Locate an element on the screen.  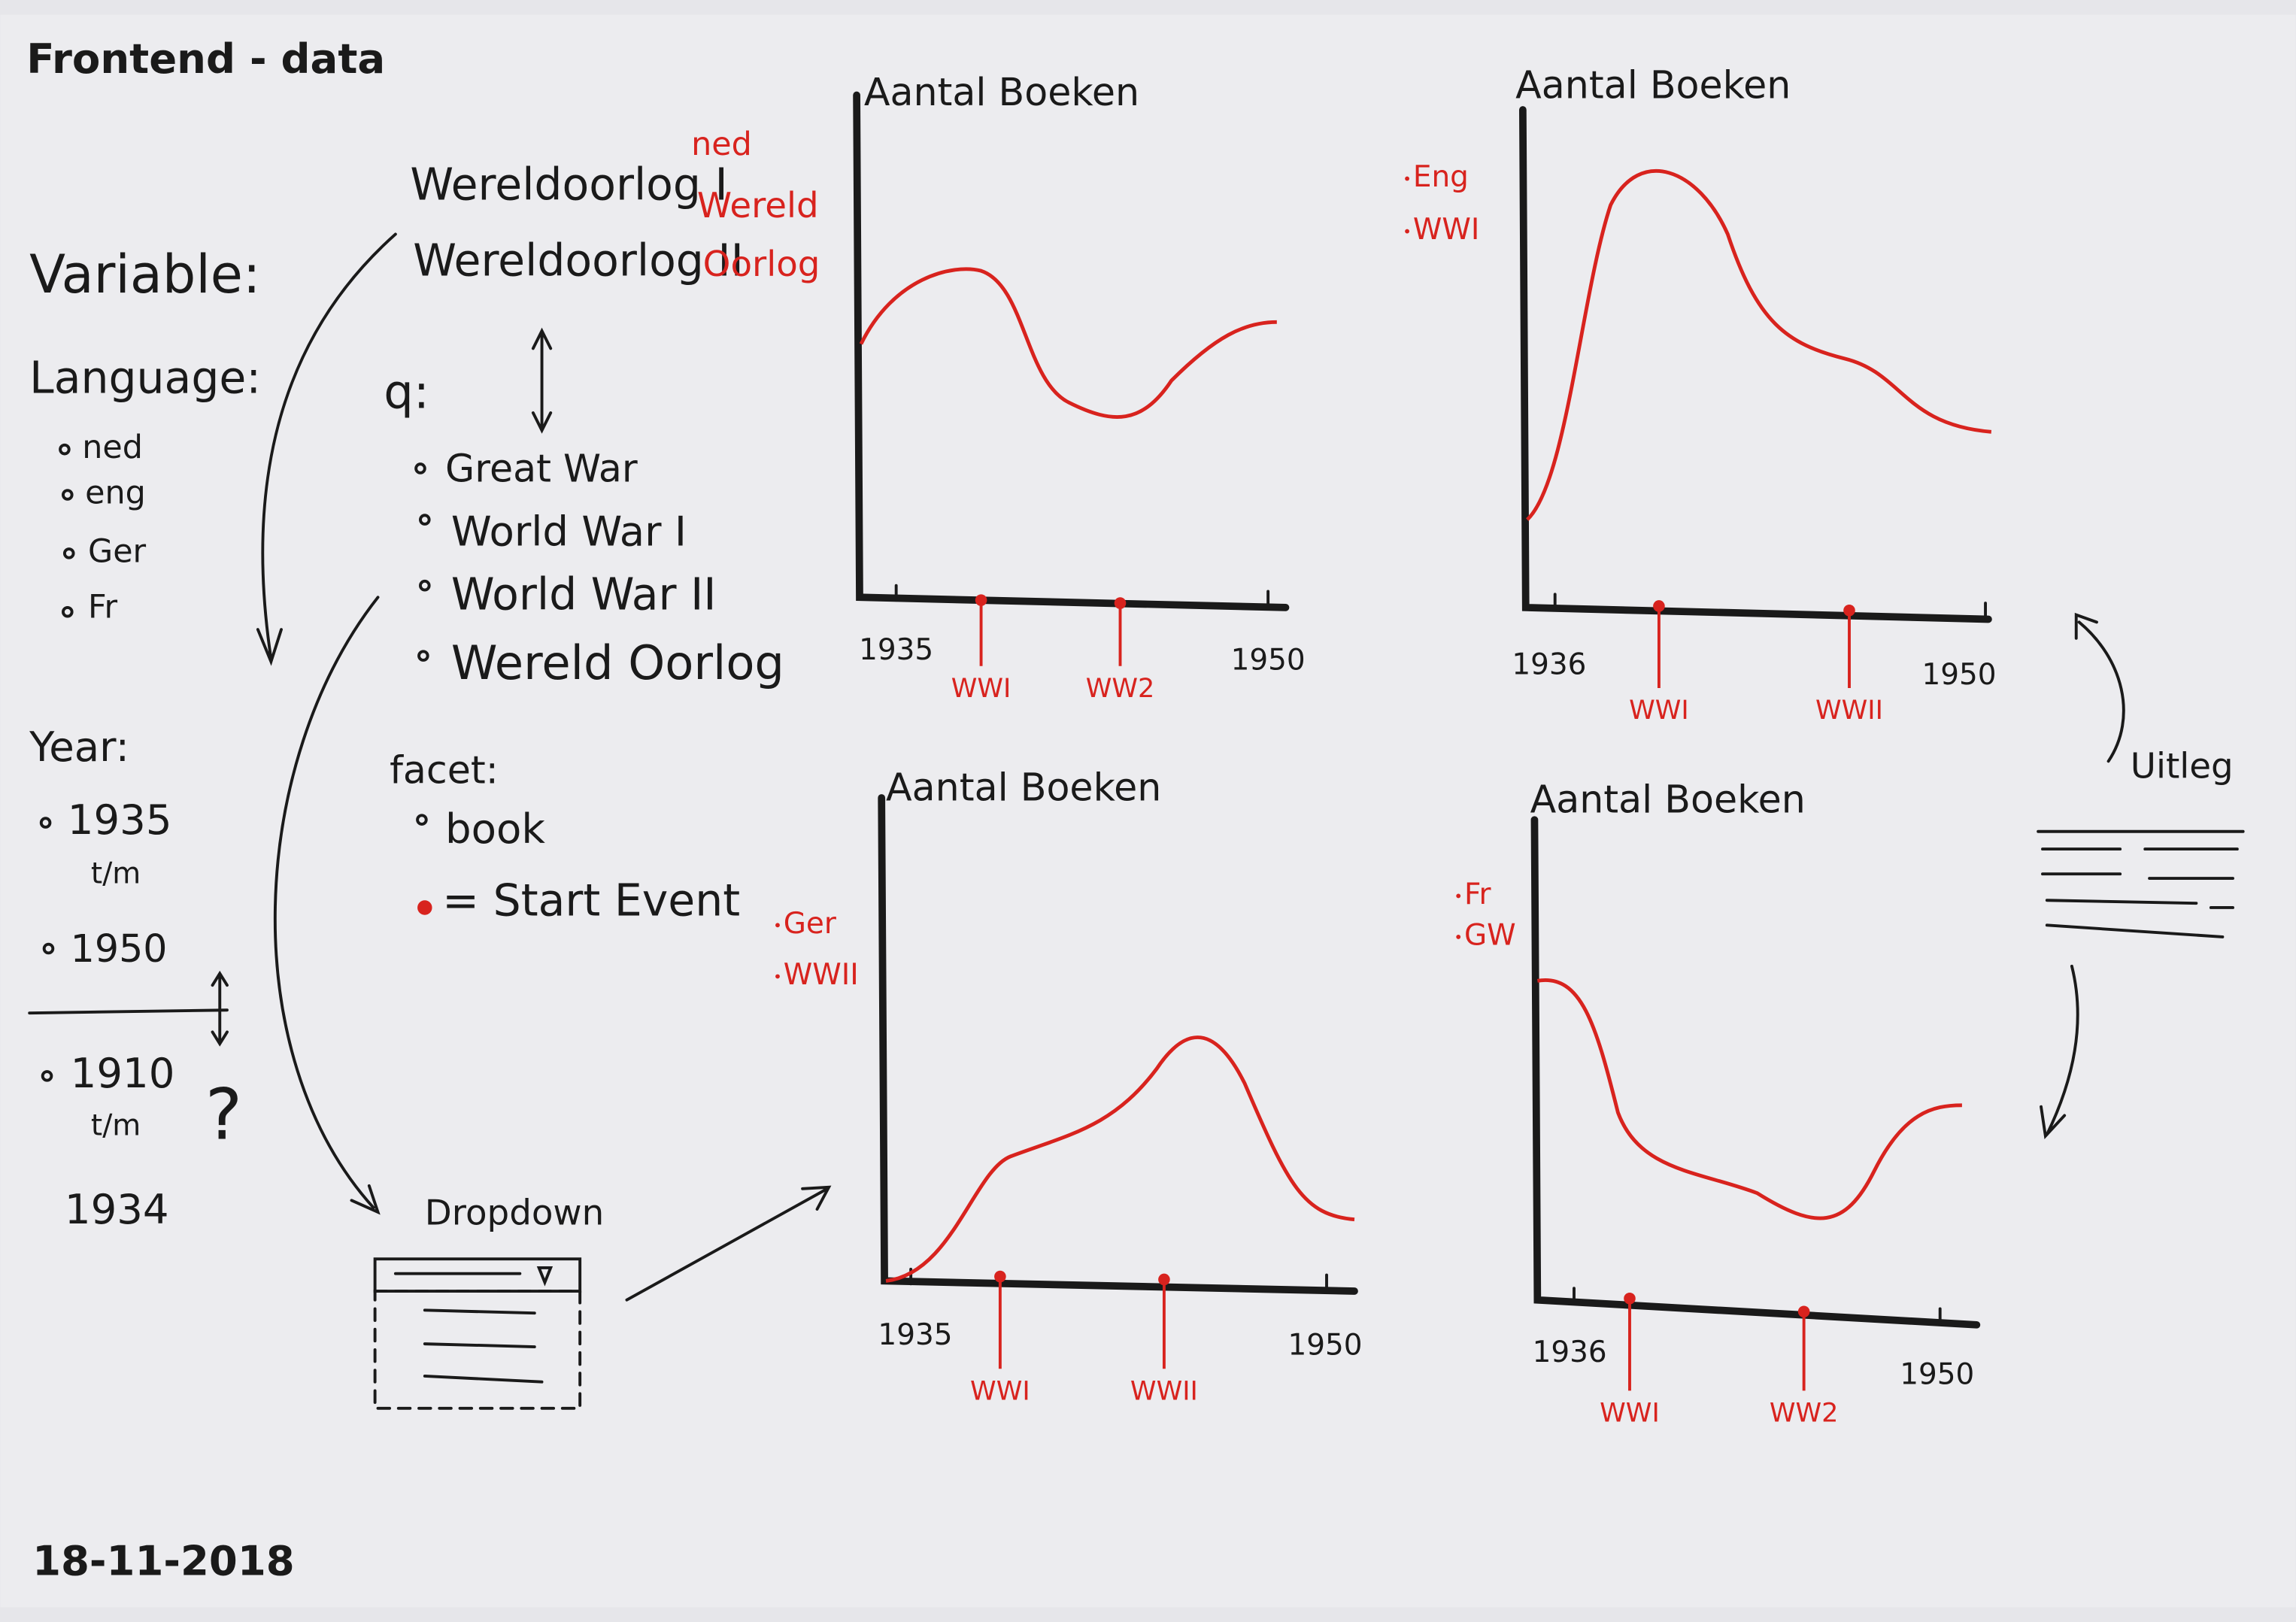
dropdown-sketch is located at coordinates (477, 1334).